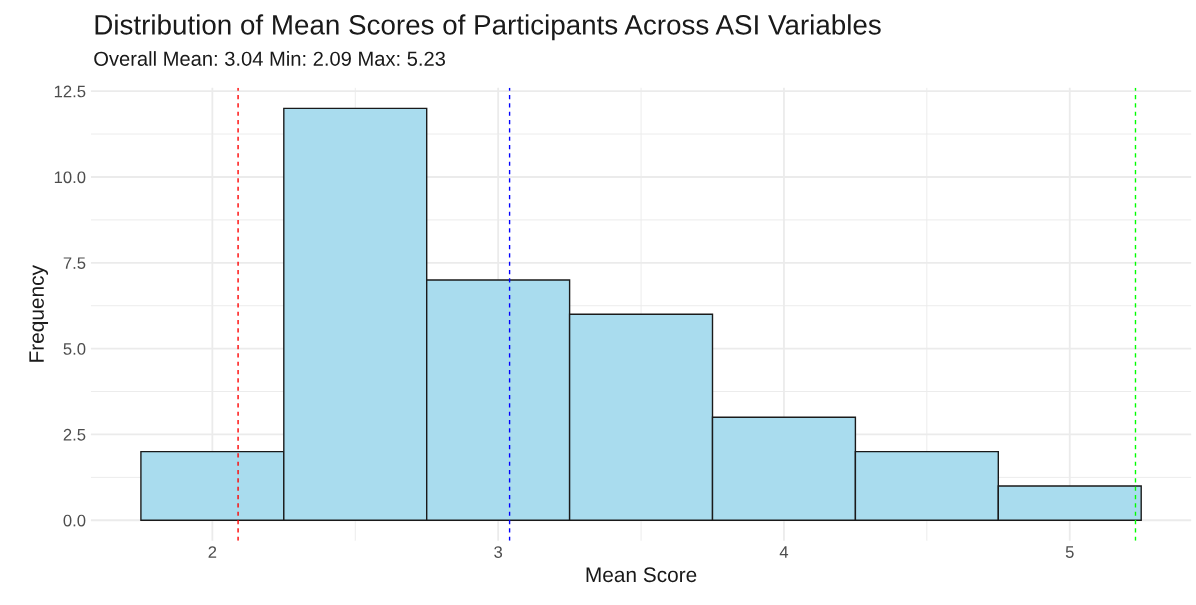 This screenshot has height=605, width=1196. I want to click on y-tick-label: 2.5, so click(74, 434).